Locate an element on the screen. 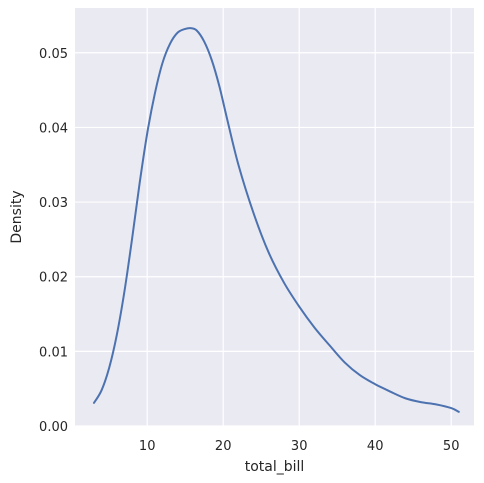  x-tick-label: 50 is located at coordinates (451, 446).